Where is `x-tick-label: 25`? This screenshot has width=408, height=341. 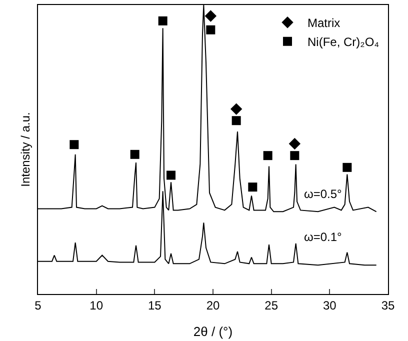 x-tick-label: 25 is located at coordinates (271, 305).